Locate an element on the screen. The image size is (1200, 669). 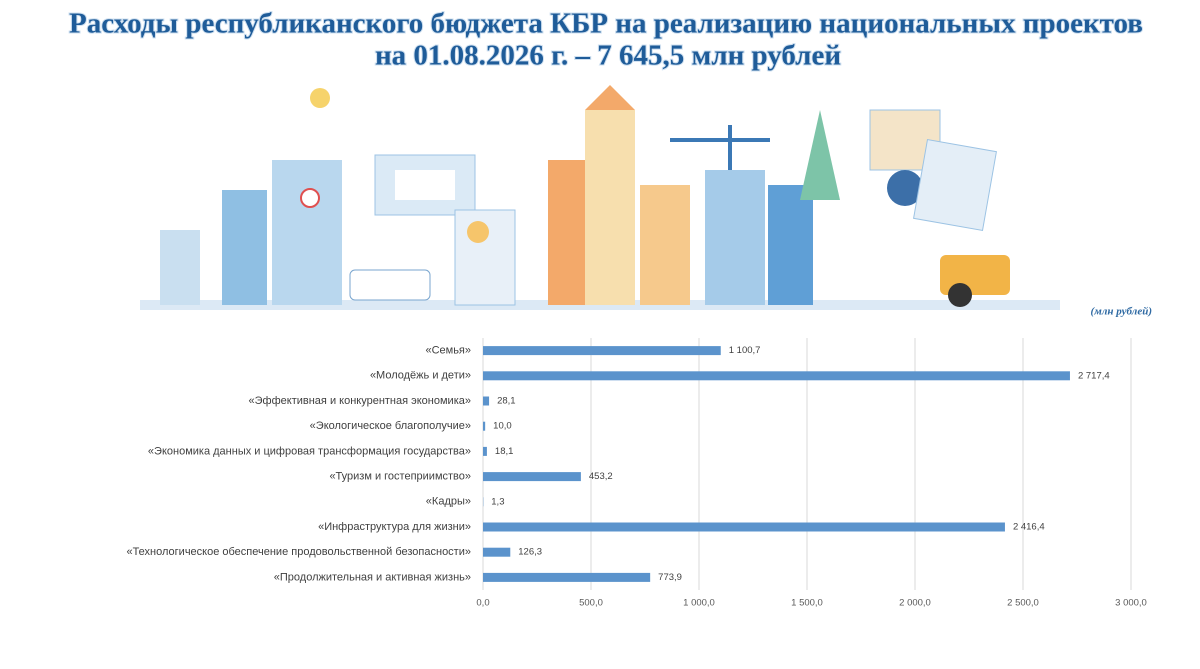
y-tick-label: «Продолжительная и активная жизнь» is located at coordinates (372, 577).